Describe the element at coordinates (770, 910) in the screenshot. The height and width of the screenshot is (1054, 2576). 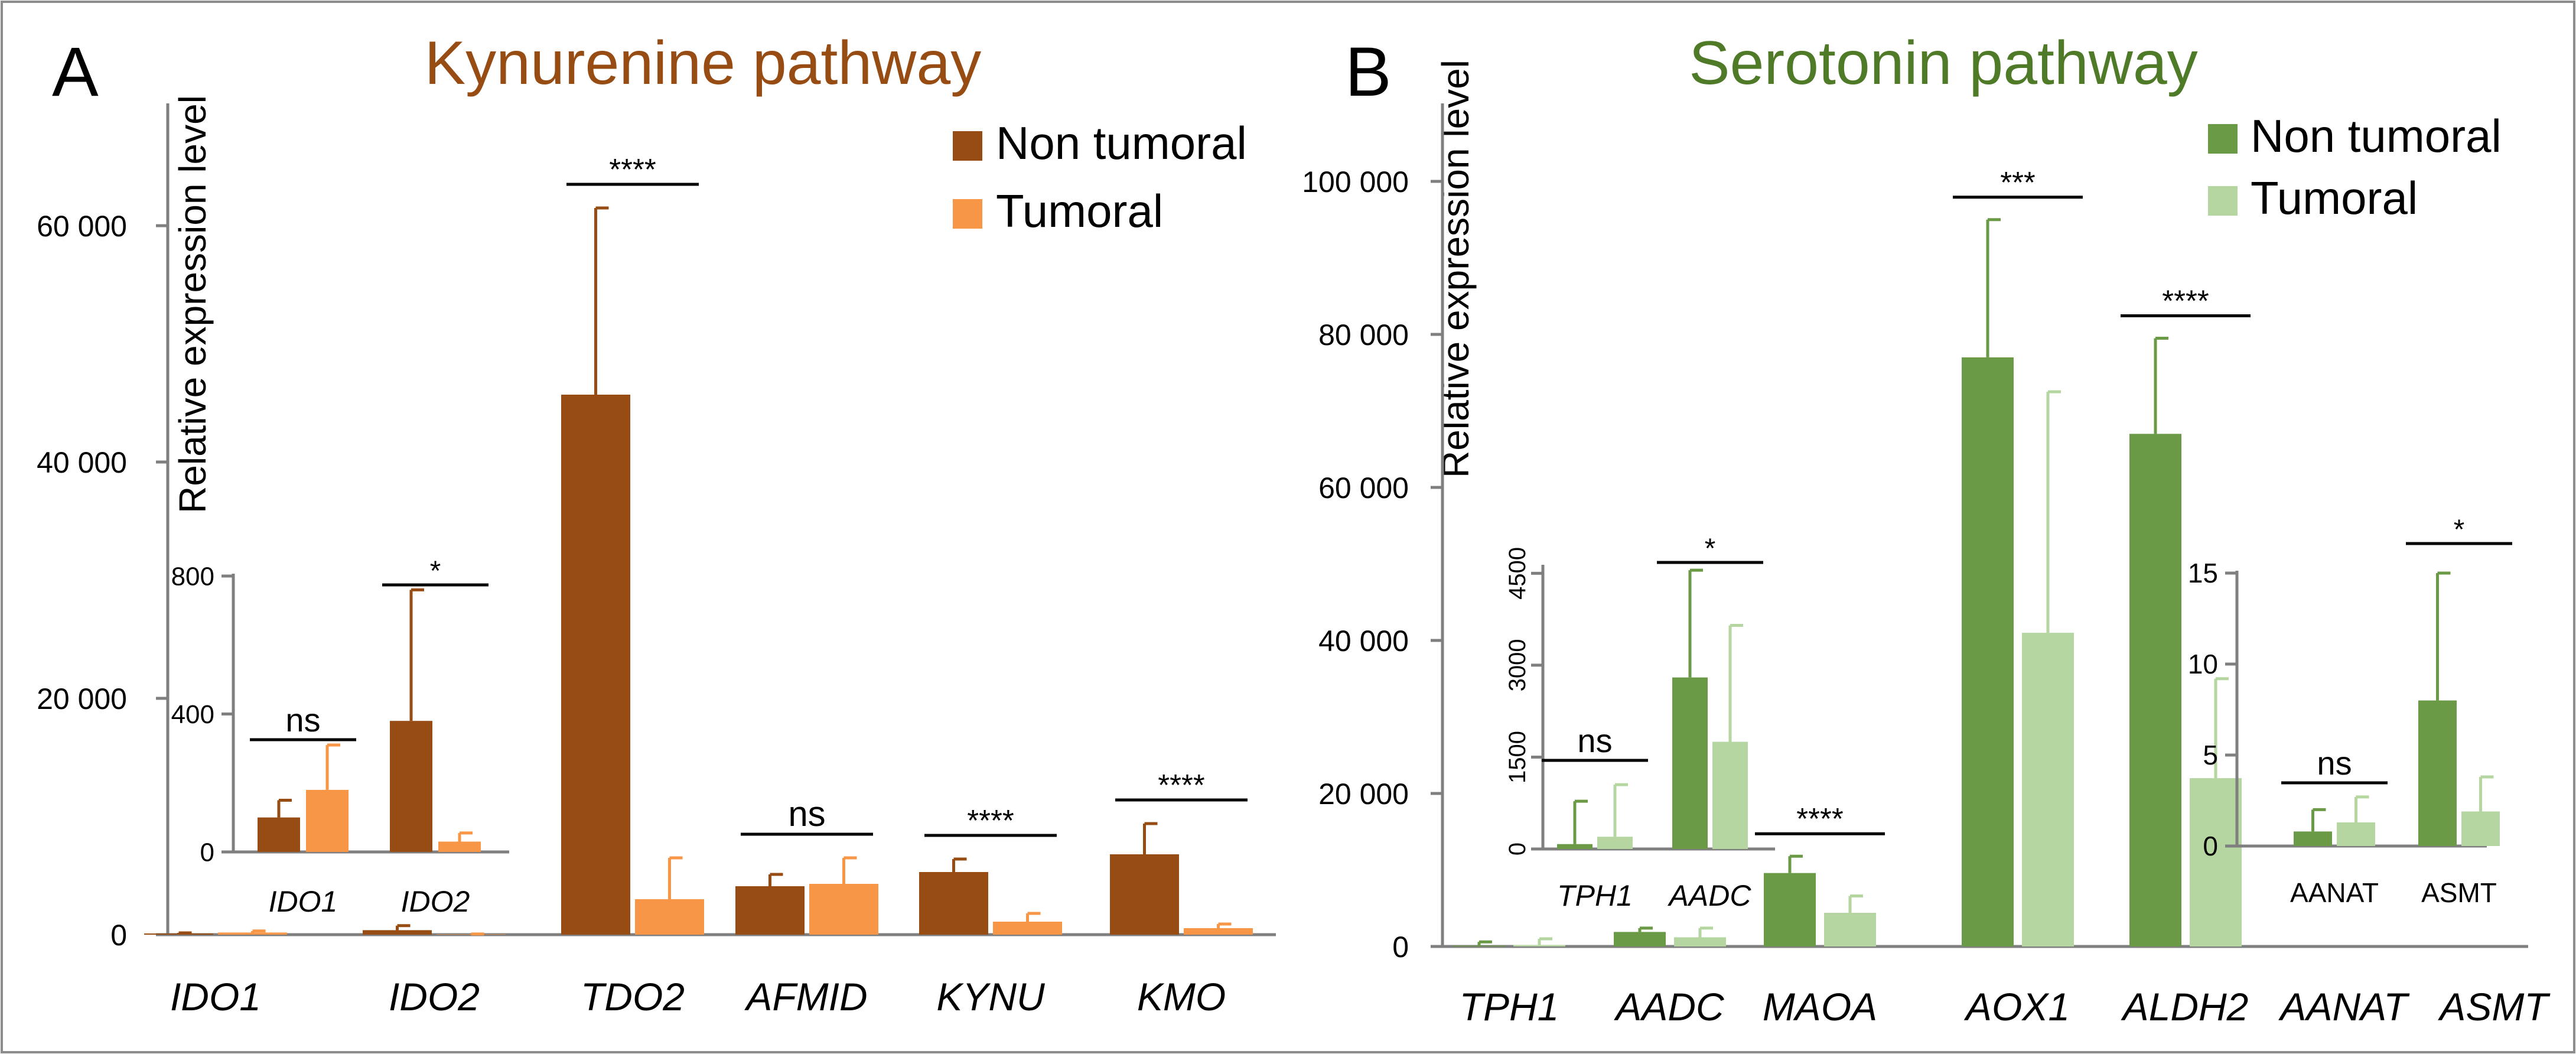
I see `panel-a-bar-afmid-non-tumoral` at that location.